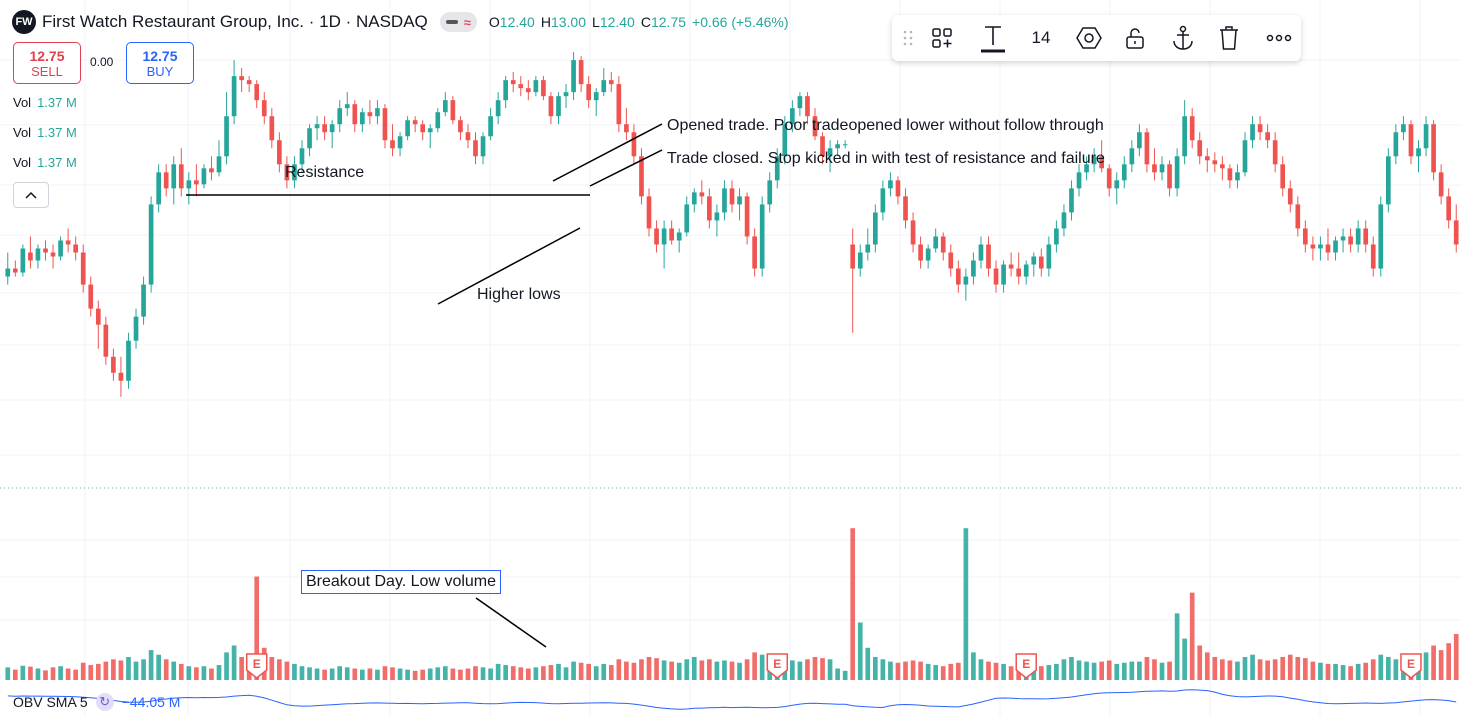  I want to click on buy-button: 12.75 BUY, so click(160, 63).